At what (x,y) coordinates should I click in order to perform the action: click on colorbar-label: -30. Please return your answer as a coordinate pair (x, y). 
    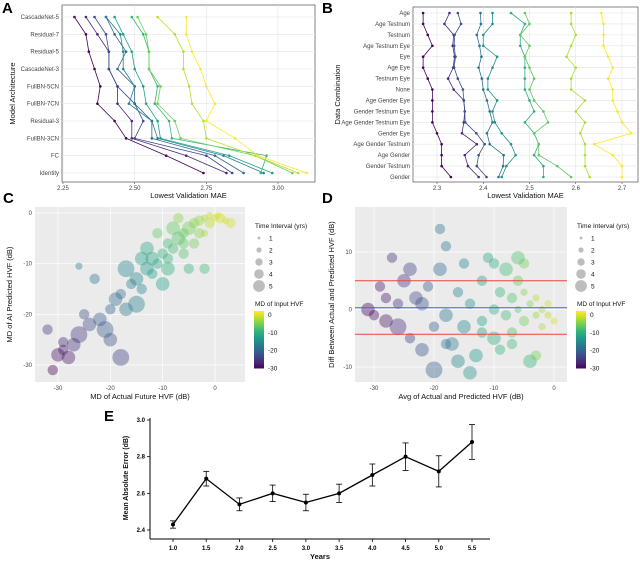
    Looking at the image, I should click on (595, 369).